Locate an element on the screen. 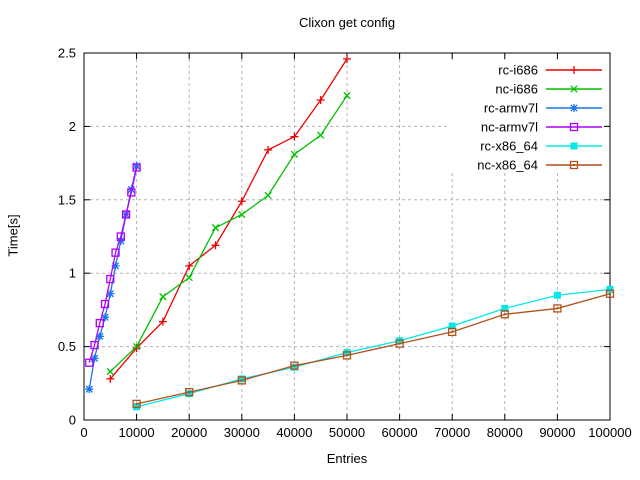 Image resolution: width=640 pixels, height=480 pixels. x-tick-label: 30000 is located at coordinates (242, 432).